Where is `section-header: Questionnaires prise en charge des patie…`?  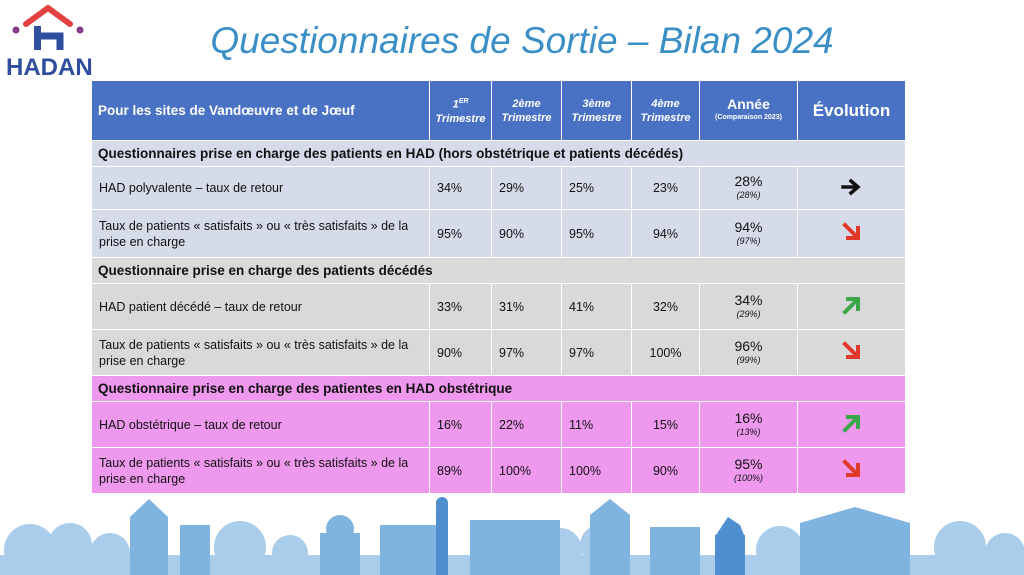 section-header: Questionnaires prise en charge des patie… is located at coordinates (498, 153).